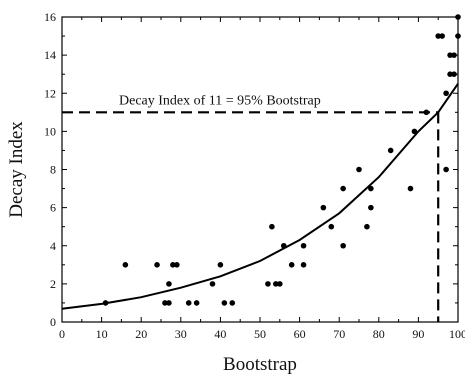 Image resolution: width=465 pixels, height=375 pixels. Describe the element at coordinates (457, 334) in the screenshot. I see `x-tick-label: 100` at that location.